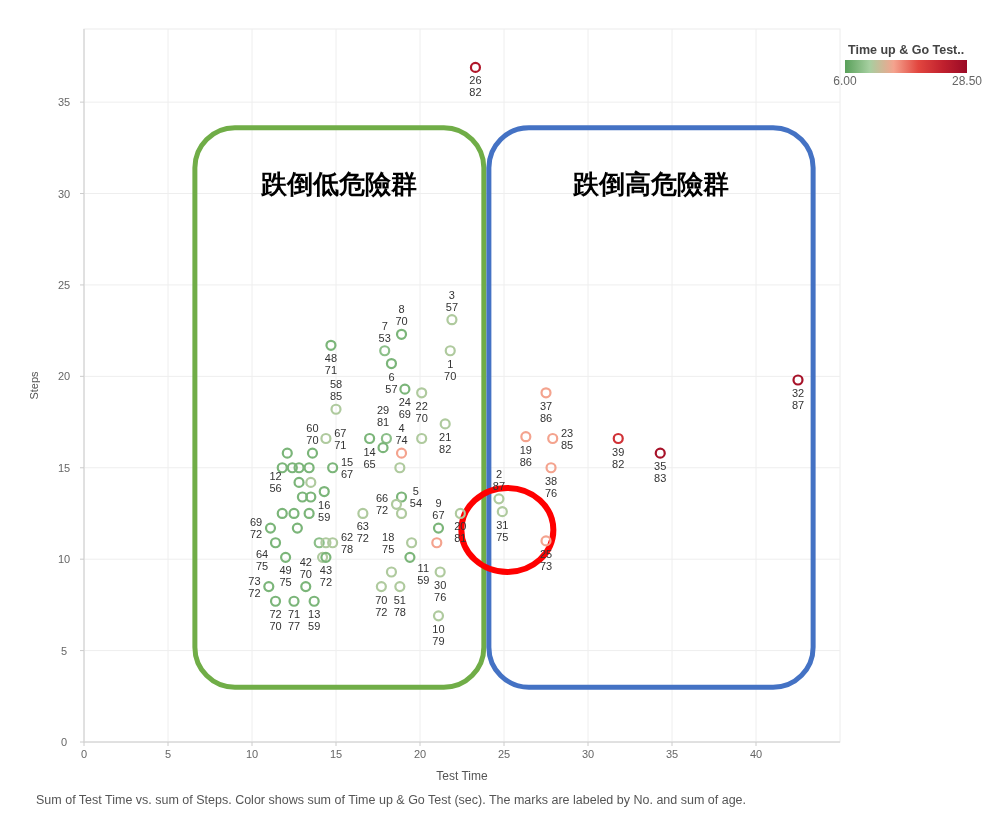  What do you see at coordinates (64, 467) in the screenshot?
I see `y-tick-label: 15` at bounding box center [64, 467].